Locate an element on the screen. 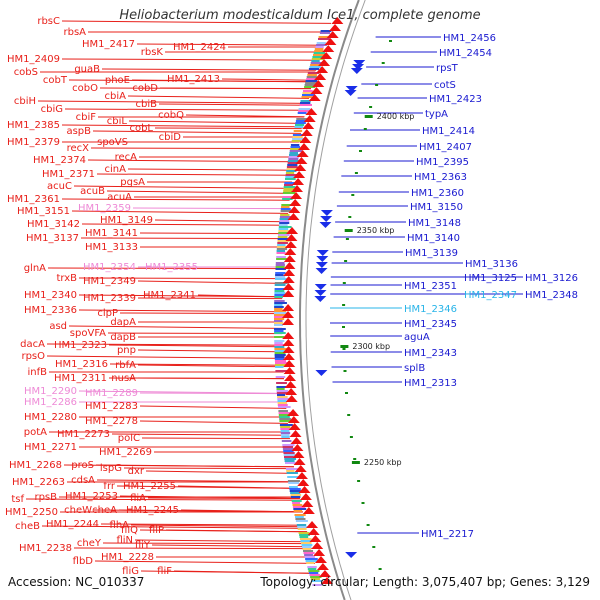  gene-label: HM1_2255 is located at coordinates (149, 486).